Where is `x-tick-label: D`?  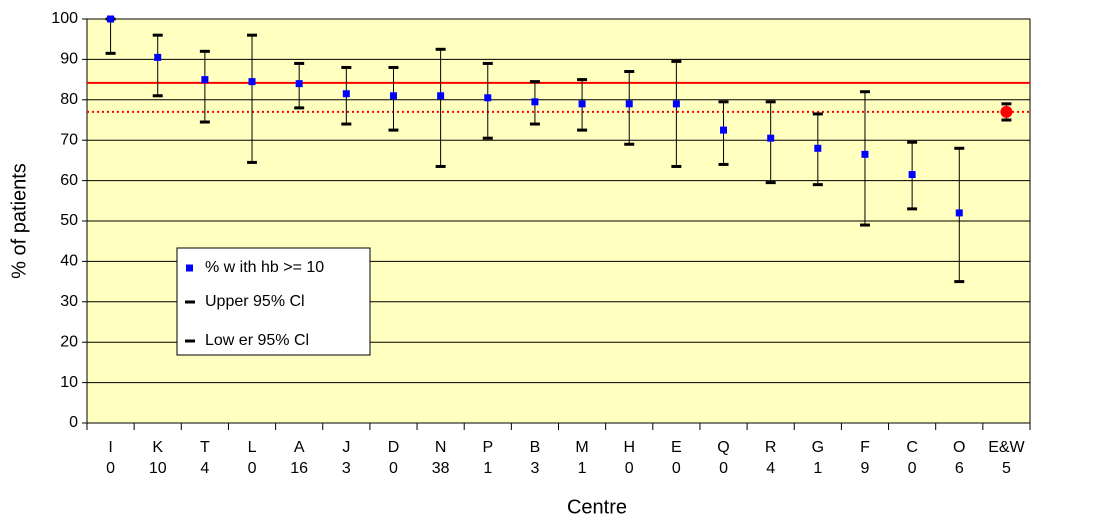
x-tick-label: D is located at coordinates (394, 447).